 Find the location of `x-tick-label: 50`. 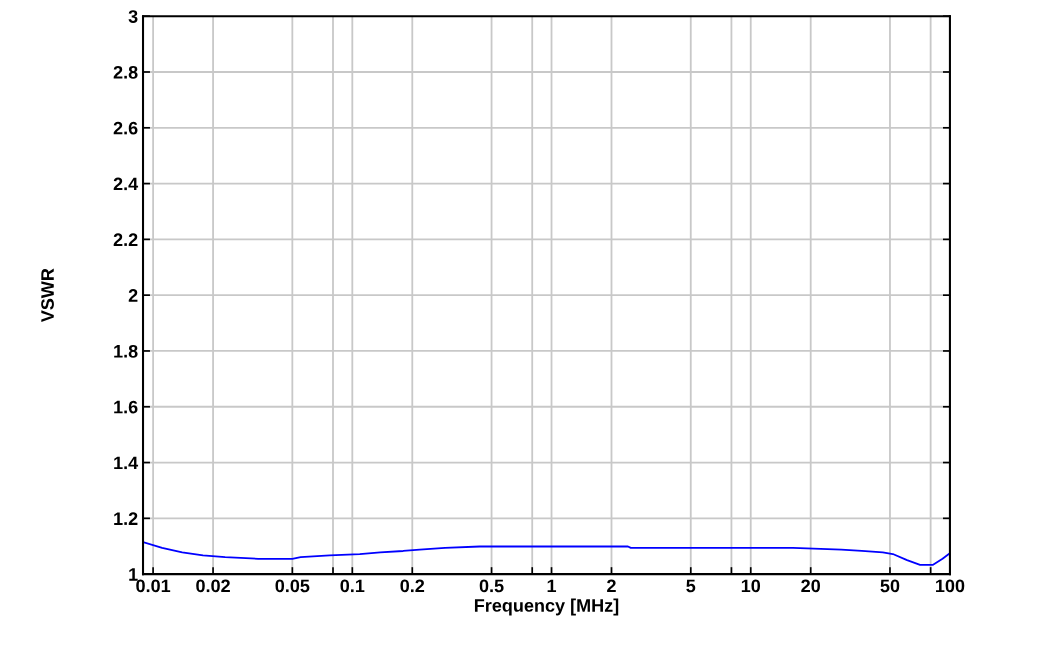

x-tick-label: 50 is located at coordinates (890, 586).